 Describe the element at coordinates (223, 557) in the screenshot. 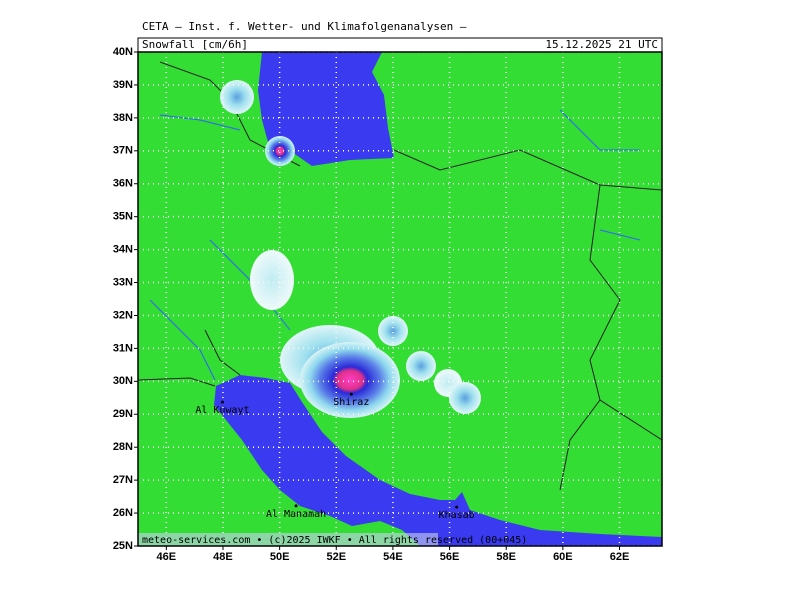

I see `lon-tick-label: 48E` at that location.